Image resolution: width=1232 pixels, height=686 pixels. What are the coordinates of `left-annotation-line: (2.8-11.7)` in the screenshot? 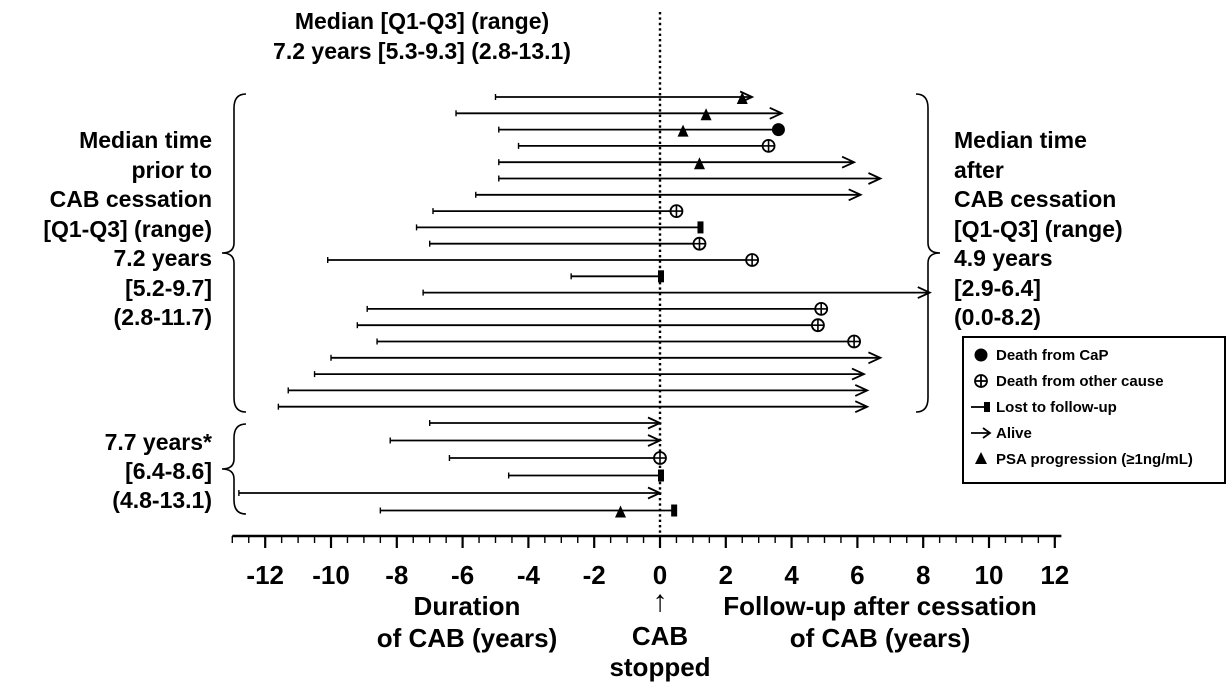 It's located at (162, 317).